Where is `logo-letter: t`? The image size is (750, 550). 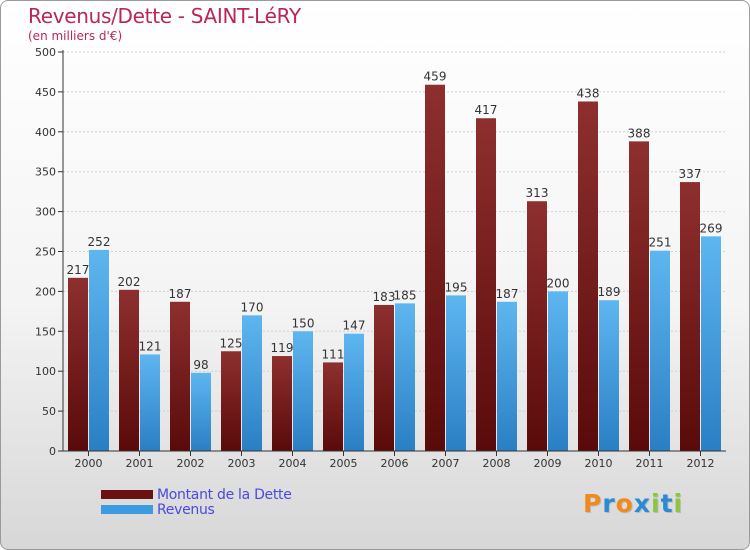
logo-letter: t is located at coordinates (667, 503).